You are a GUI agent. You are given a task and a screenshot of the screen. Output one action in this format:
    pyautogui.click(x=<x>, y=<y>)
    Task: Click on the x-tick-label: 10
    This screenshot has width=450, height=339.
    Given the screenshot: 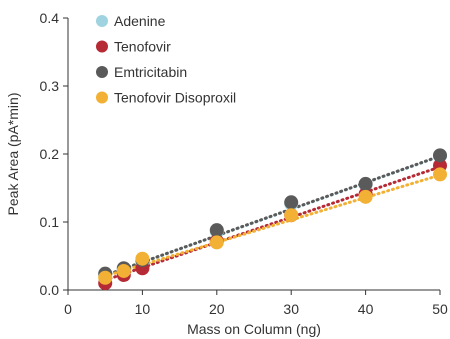 What is the action you would take?
    pyautogui.click(x=143, y=309)
    